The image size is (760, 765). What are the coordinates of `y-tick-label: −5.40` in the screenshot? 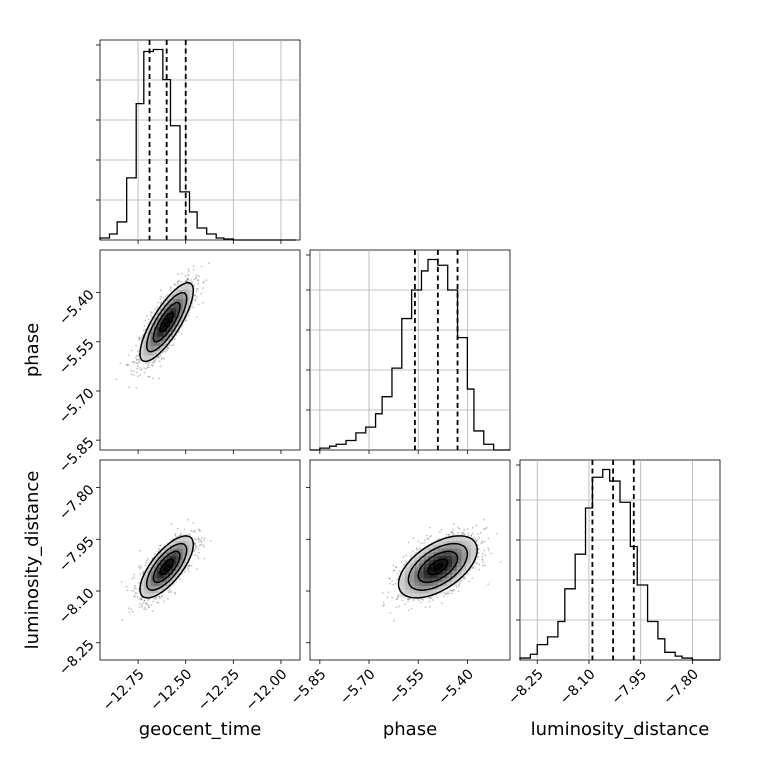 It's located at (77, 308).